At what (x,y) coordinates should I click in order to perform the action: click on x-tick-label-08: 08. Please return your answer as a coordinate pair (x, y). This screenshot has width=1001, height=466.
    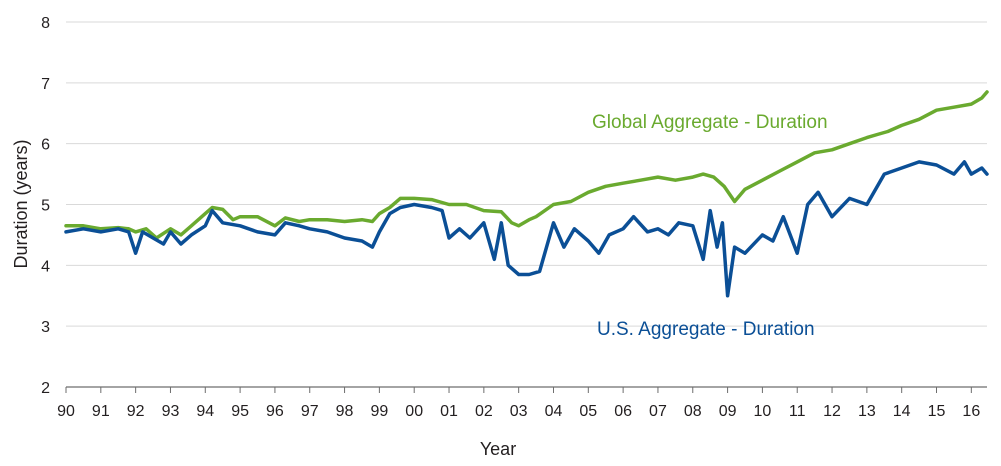
    Looking at the image, I should click on (693, 411).